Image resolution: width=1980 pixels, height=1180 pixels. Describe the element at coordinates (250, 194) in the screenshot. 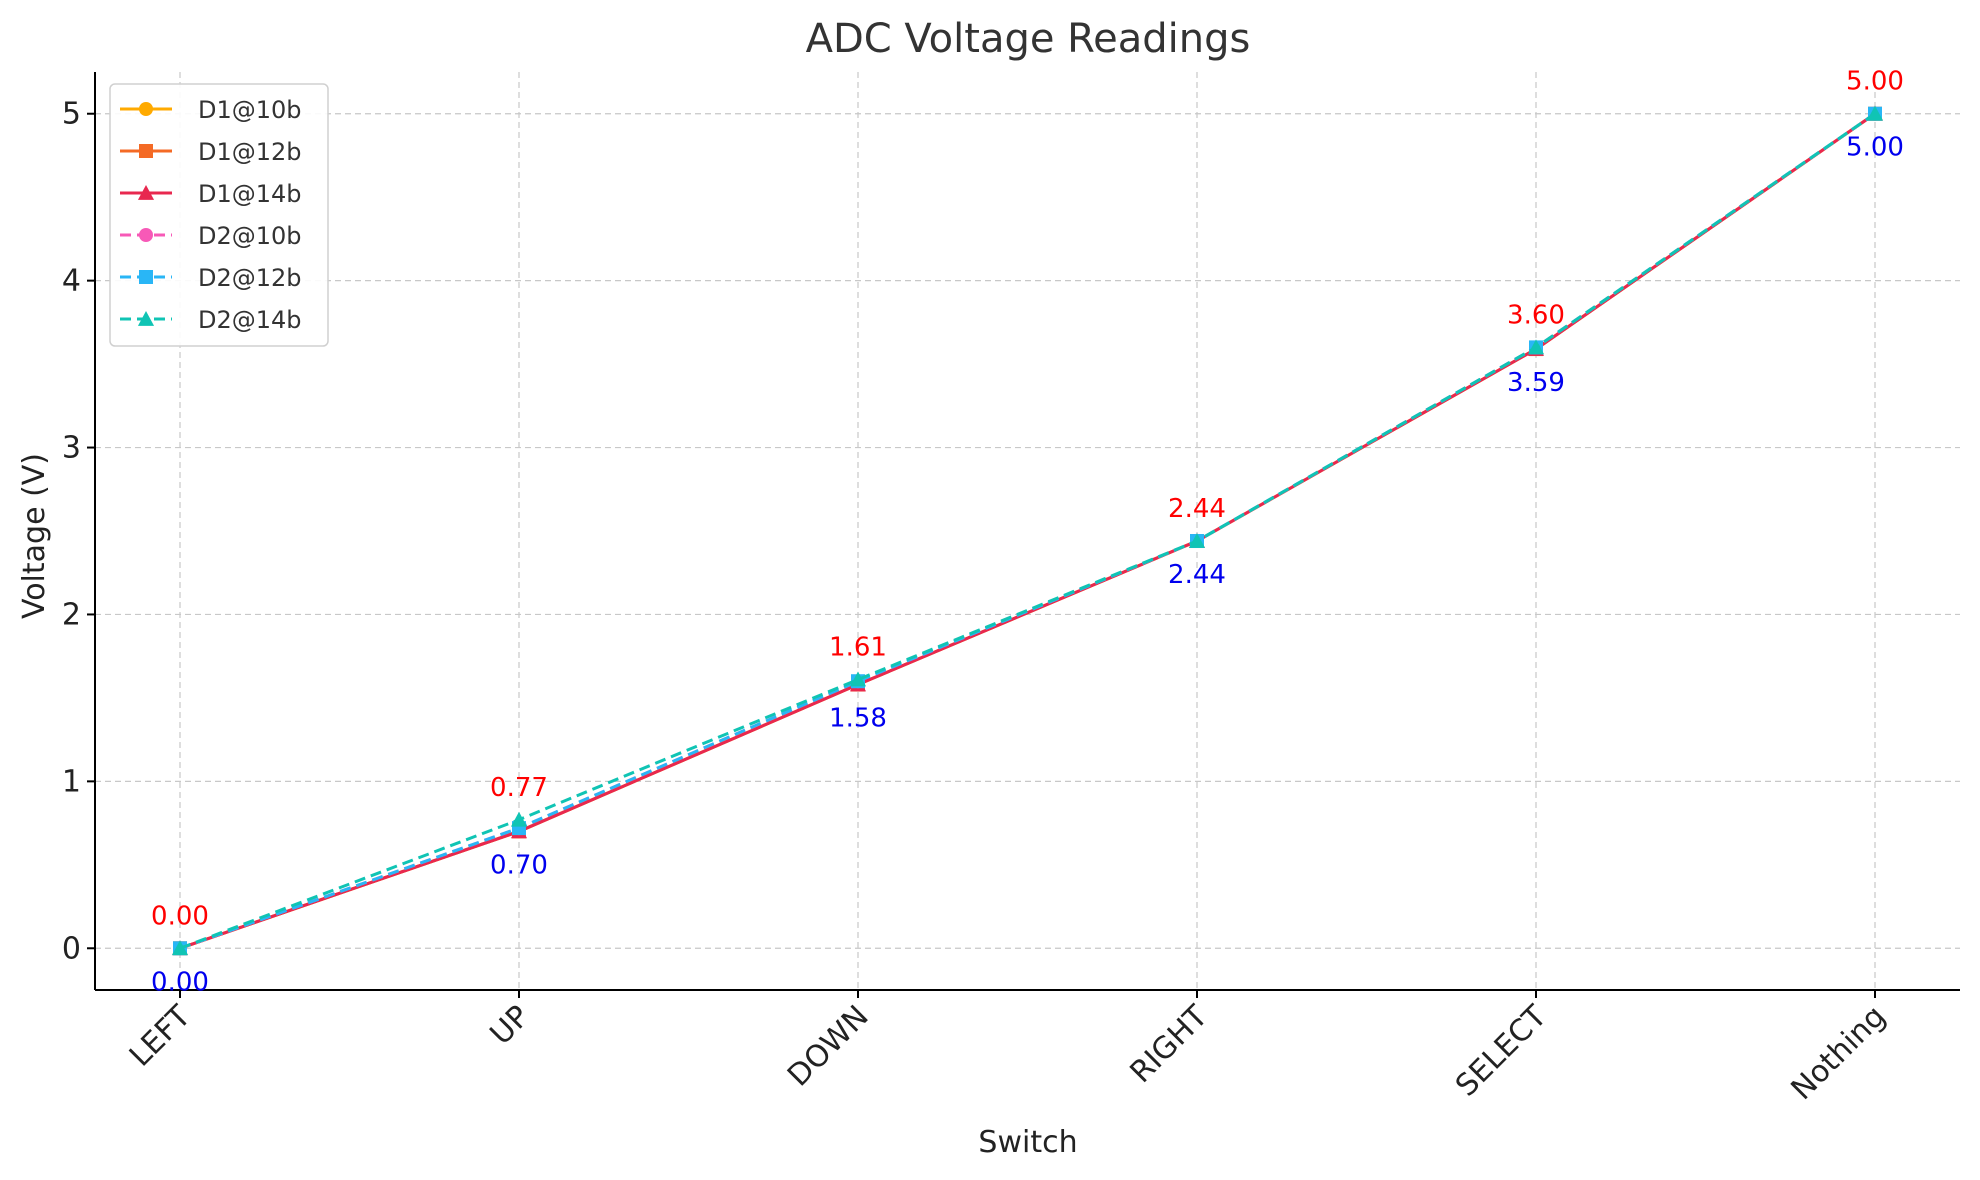

I see `legend-label: D1@14b` at that location.